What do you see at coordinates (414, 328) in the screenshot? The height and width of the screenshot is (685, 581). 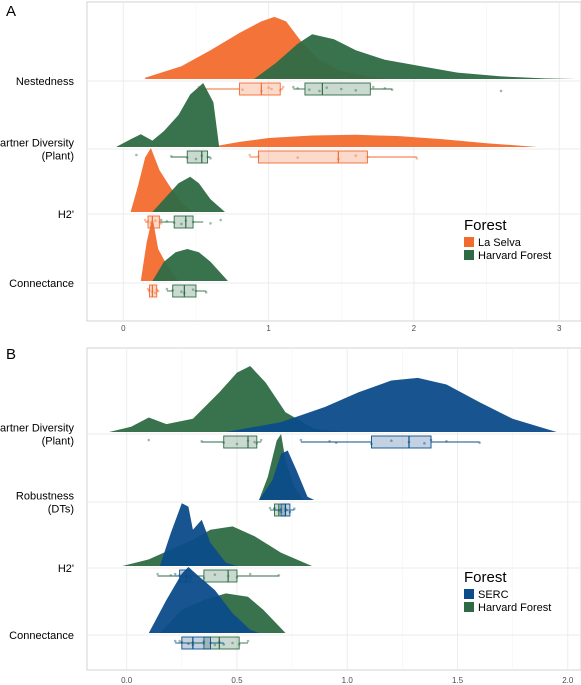 I see `x-tick-label: 2` at bounding box center [414, 328].